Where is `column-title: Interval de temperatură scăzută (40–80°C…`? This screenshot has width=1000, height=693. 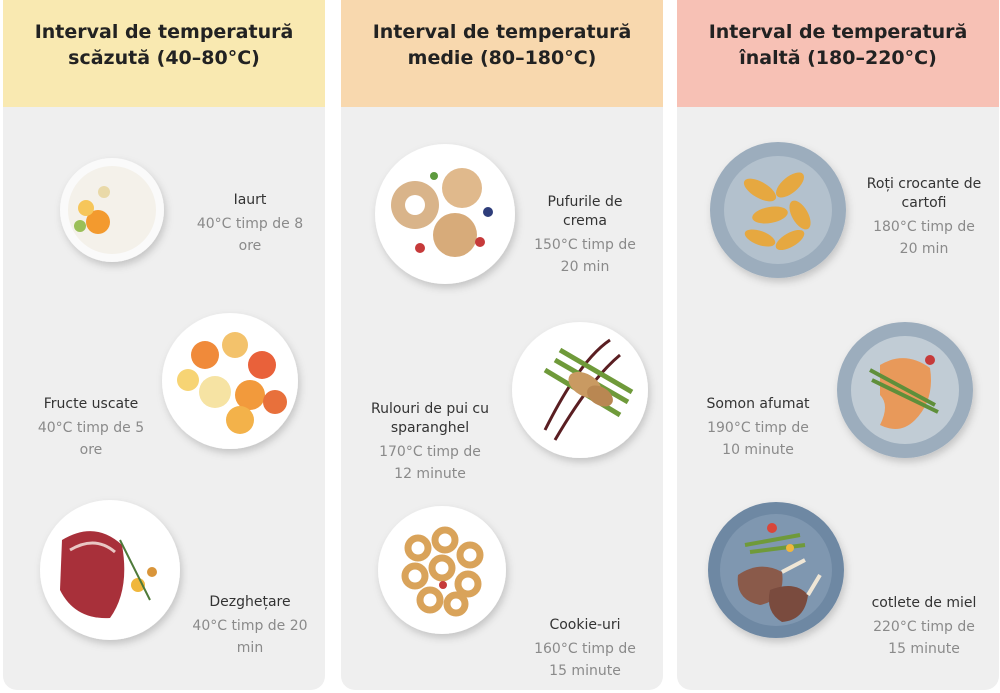 column-title: Interval de temperatură scăzută (40–80°C… is located at coordinates (164, 44).